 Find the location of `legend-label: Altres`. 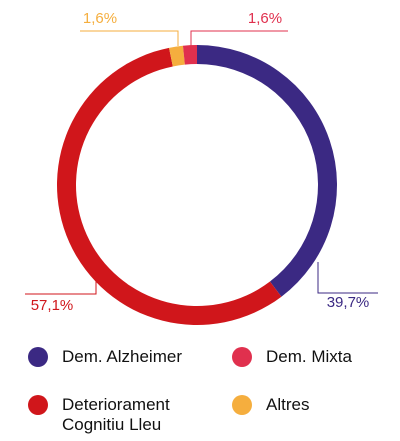

legend-label: Altres is located at coordinates (288, 404).